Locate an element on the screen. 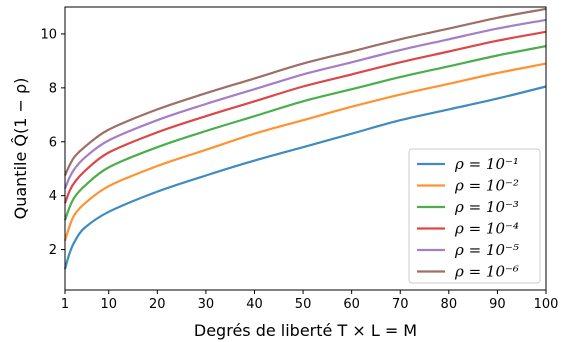 The width and height of the screenshot is (563, 342). legend-label-5: ρ = 10⁻⁵ is located at coordinates (486, 250).